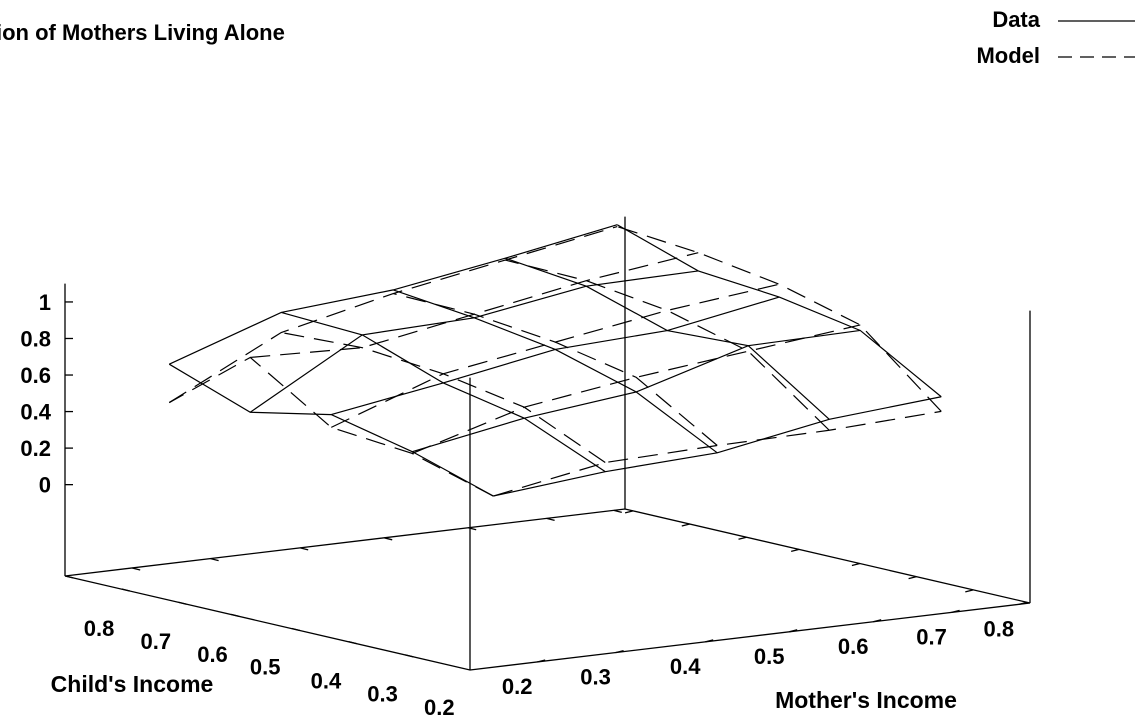  What do you see at coordinates (35, 448) in the screenshot?
I see `z-tick-label-1: 0.2` at bounding box center [35, 448].